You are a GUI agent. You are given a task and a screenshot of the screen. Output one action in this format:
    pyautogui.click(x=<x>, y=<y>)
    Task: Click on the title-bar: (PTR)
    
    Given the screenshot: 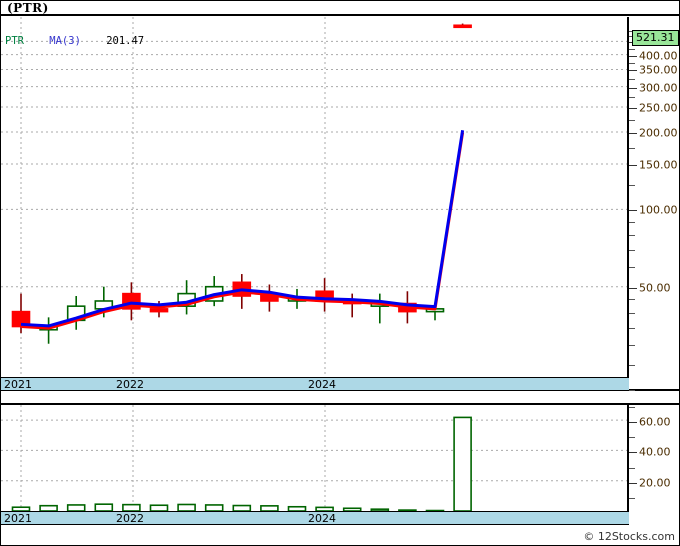 What is the action you would take?
    pyautogui.click(x=340, y=8)
    